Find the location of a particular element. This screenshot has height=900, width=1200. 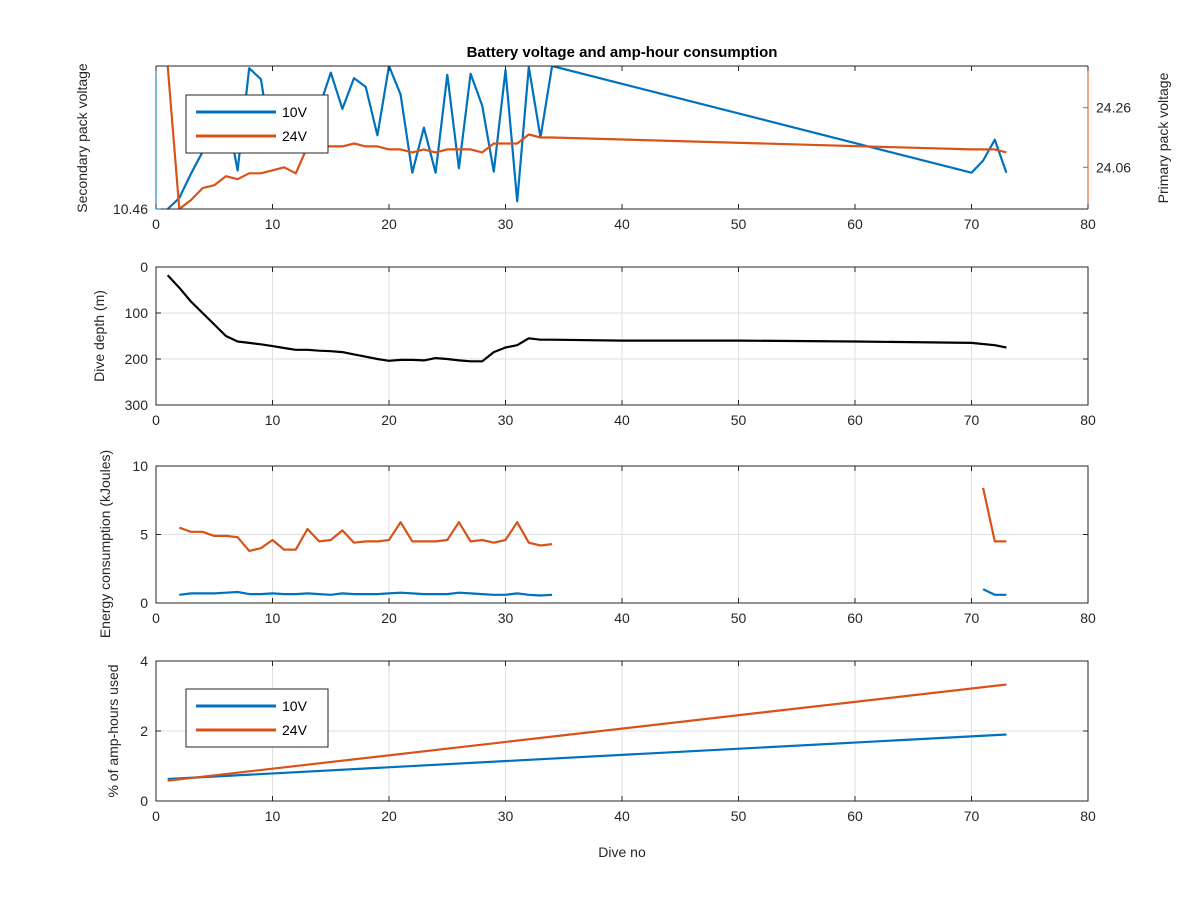

y-right-tick-label: 24.06 is located at coordinates (1113, 167).